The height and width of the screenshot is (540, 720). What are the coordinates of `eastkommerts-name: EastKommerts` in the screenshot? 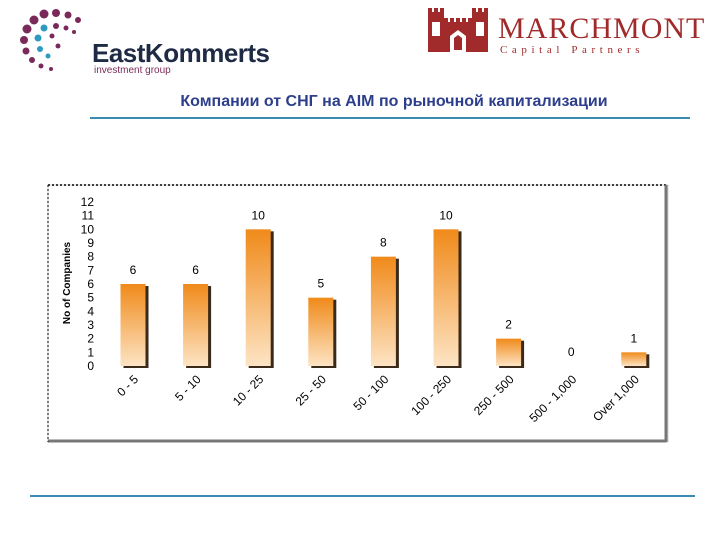 It's located at (181, 53).